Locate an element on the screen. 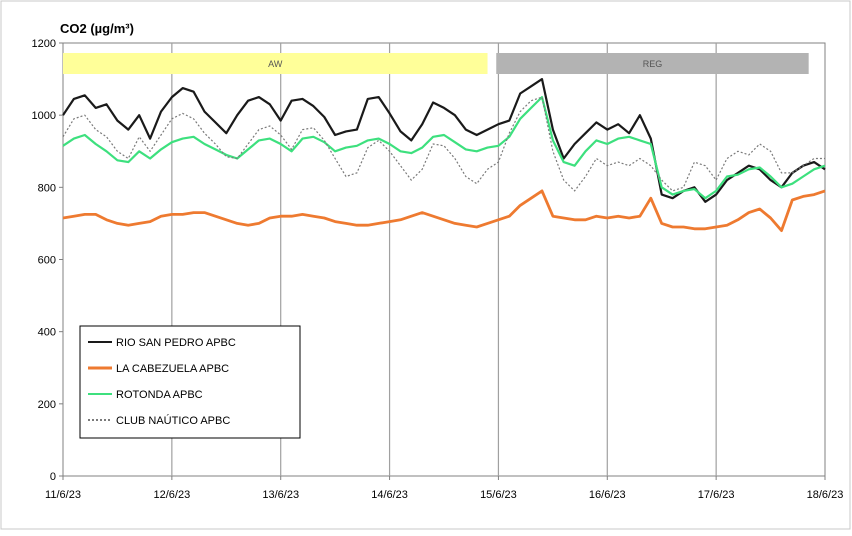 The height and width of the screenshot is (536, 852). period-bands: AW REG is located at coordinates (436, 63).